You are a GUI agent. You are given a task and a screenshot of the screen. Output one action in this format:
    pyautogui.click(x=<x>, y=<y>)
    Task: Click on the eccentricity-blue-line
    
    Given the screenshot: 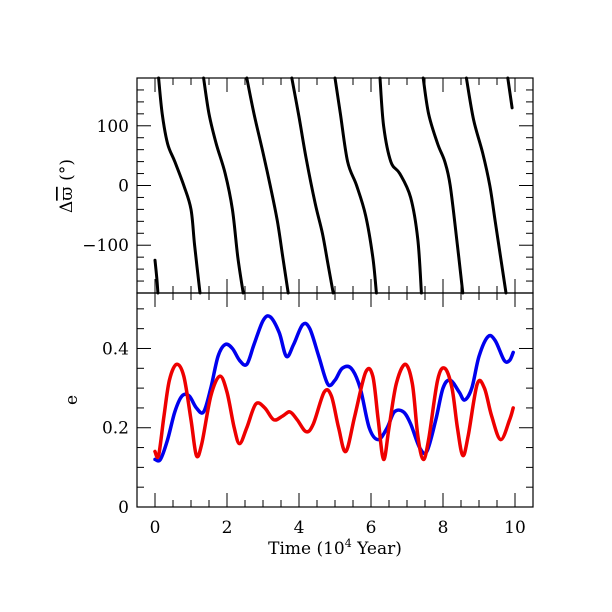 What is the action you would take?
    pyautogui.click(x=334, y=388)
    